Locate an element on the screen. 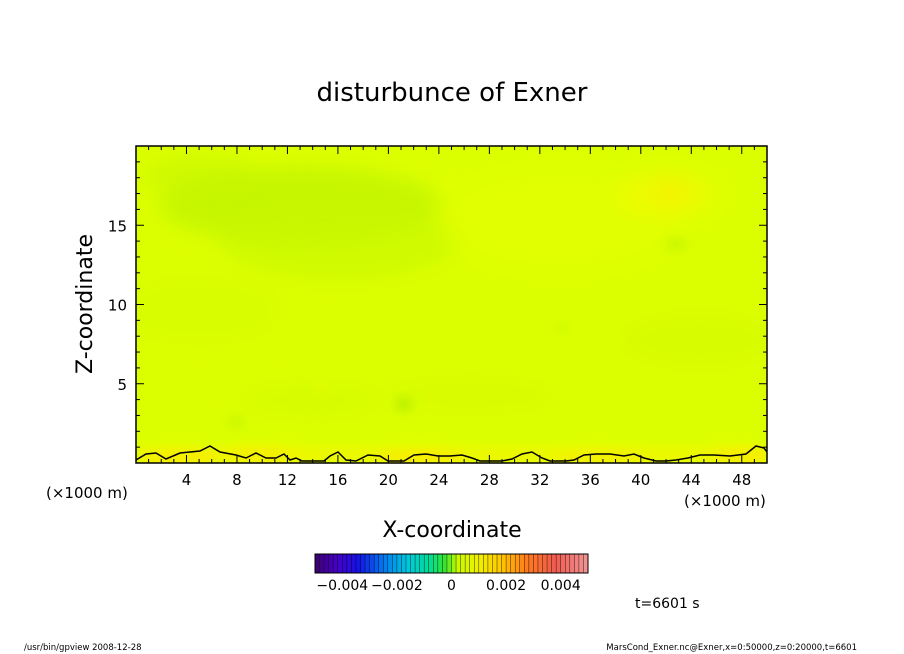 The image size is (904, 654). colorbar-tick-label: 0.004 is located at coordinates (561, 586).